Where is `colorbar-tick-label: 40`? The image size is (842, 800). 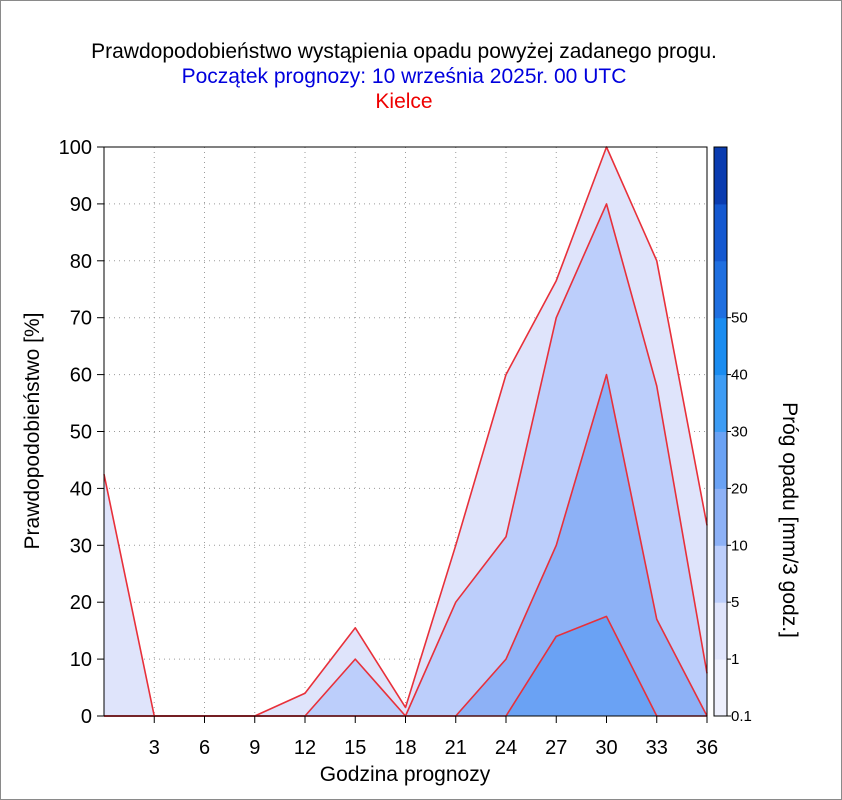 colorbar-tick-label: 40 is located at coordinates (739, 375).